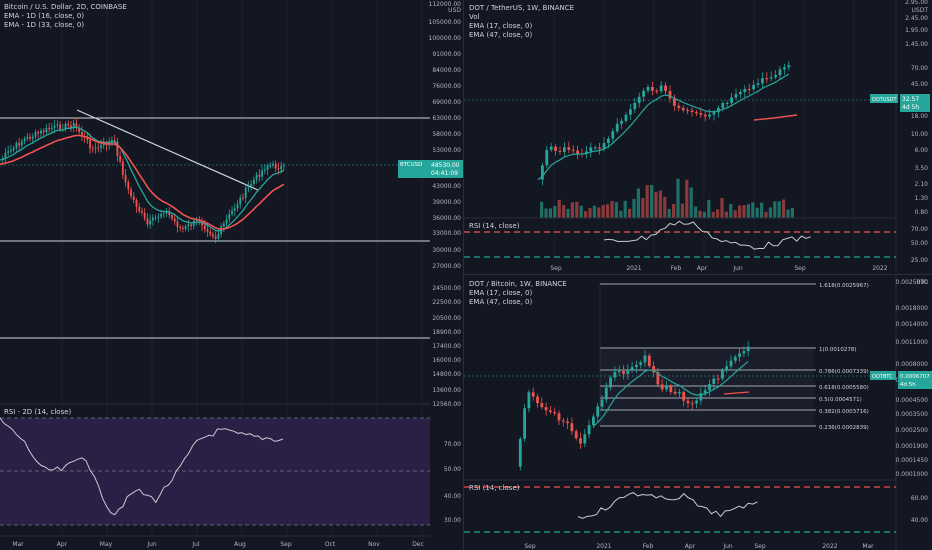  I want to click on pane-divider, so click(463, 275).